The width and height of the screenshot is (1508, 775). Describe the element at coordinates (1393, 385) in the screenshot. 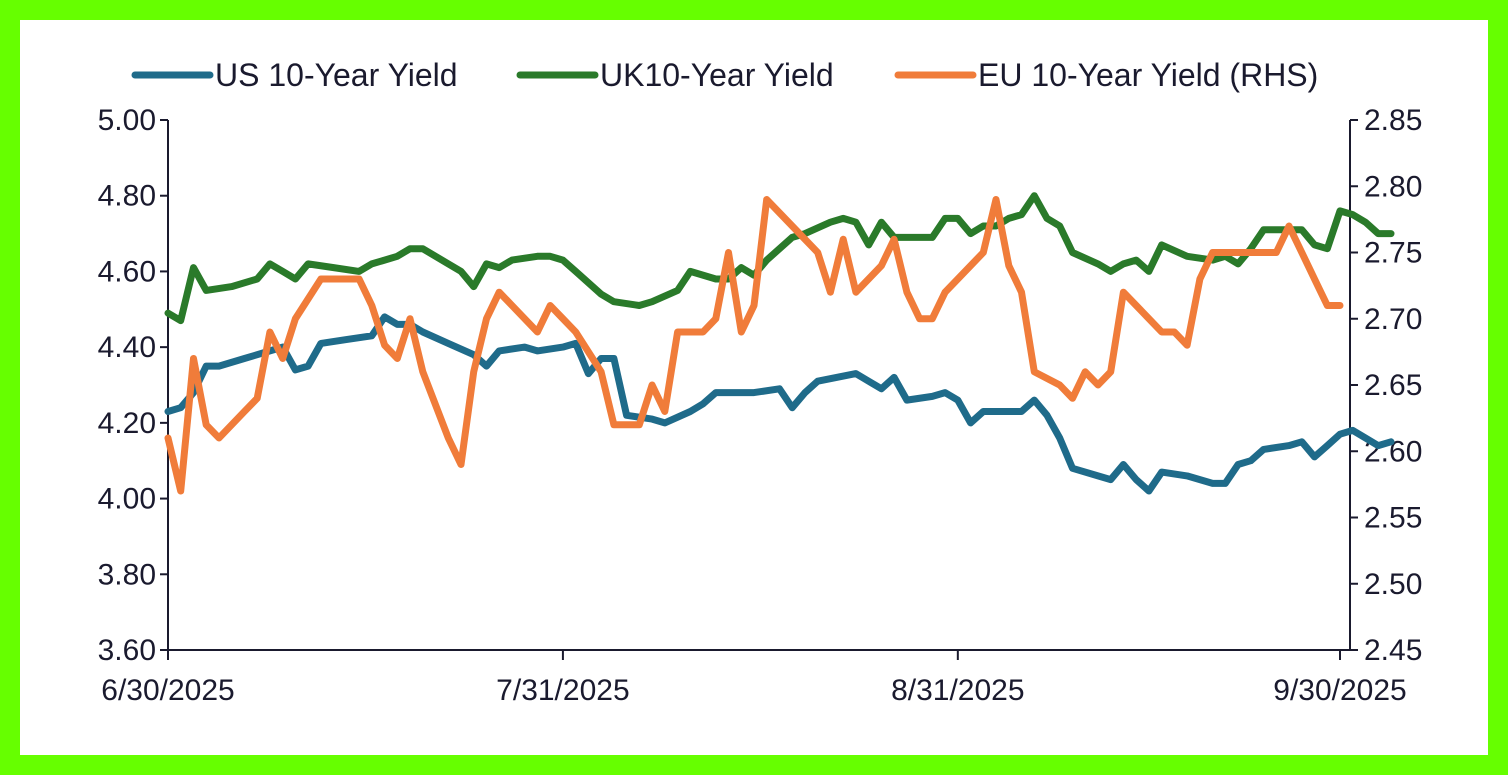

I see `right-tick-label: 2.65` at that location.